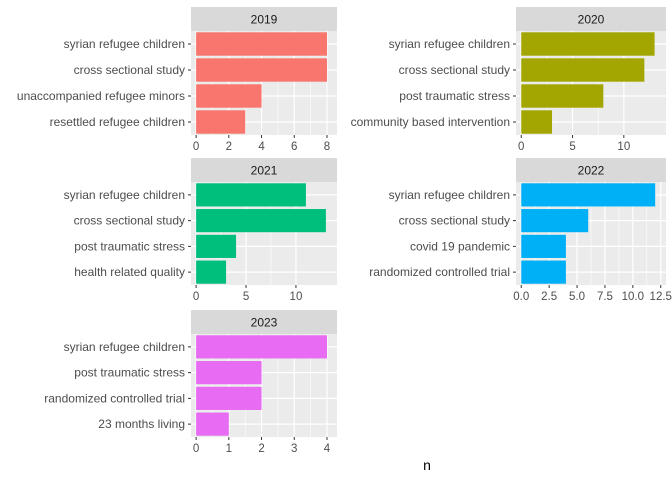 This screenshot has height=480, width=672. I want to click on facet-strip-label: 2021, so click(264, 171).